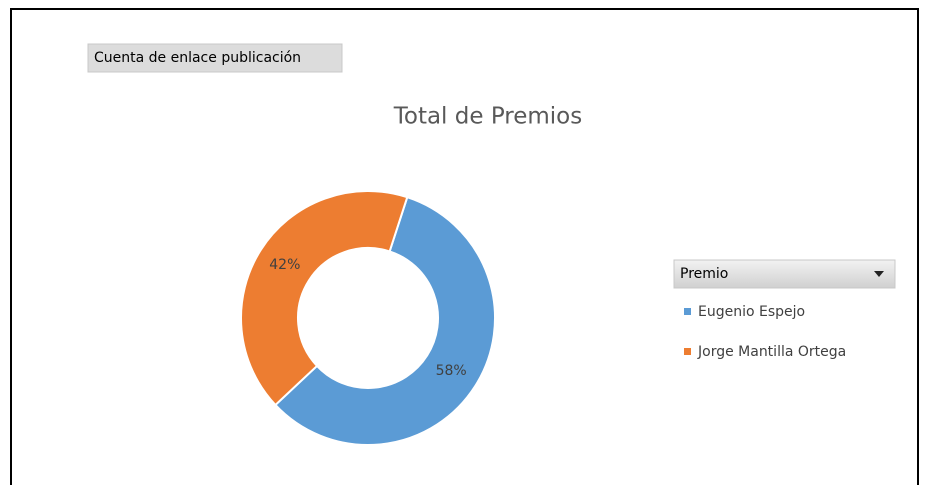 This screenshot has width=930, height=485. Describe the element at coordinates (197, 58) in the screenshot. I see `field-button-label: Cuenta de enlace publicación` at that location.